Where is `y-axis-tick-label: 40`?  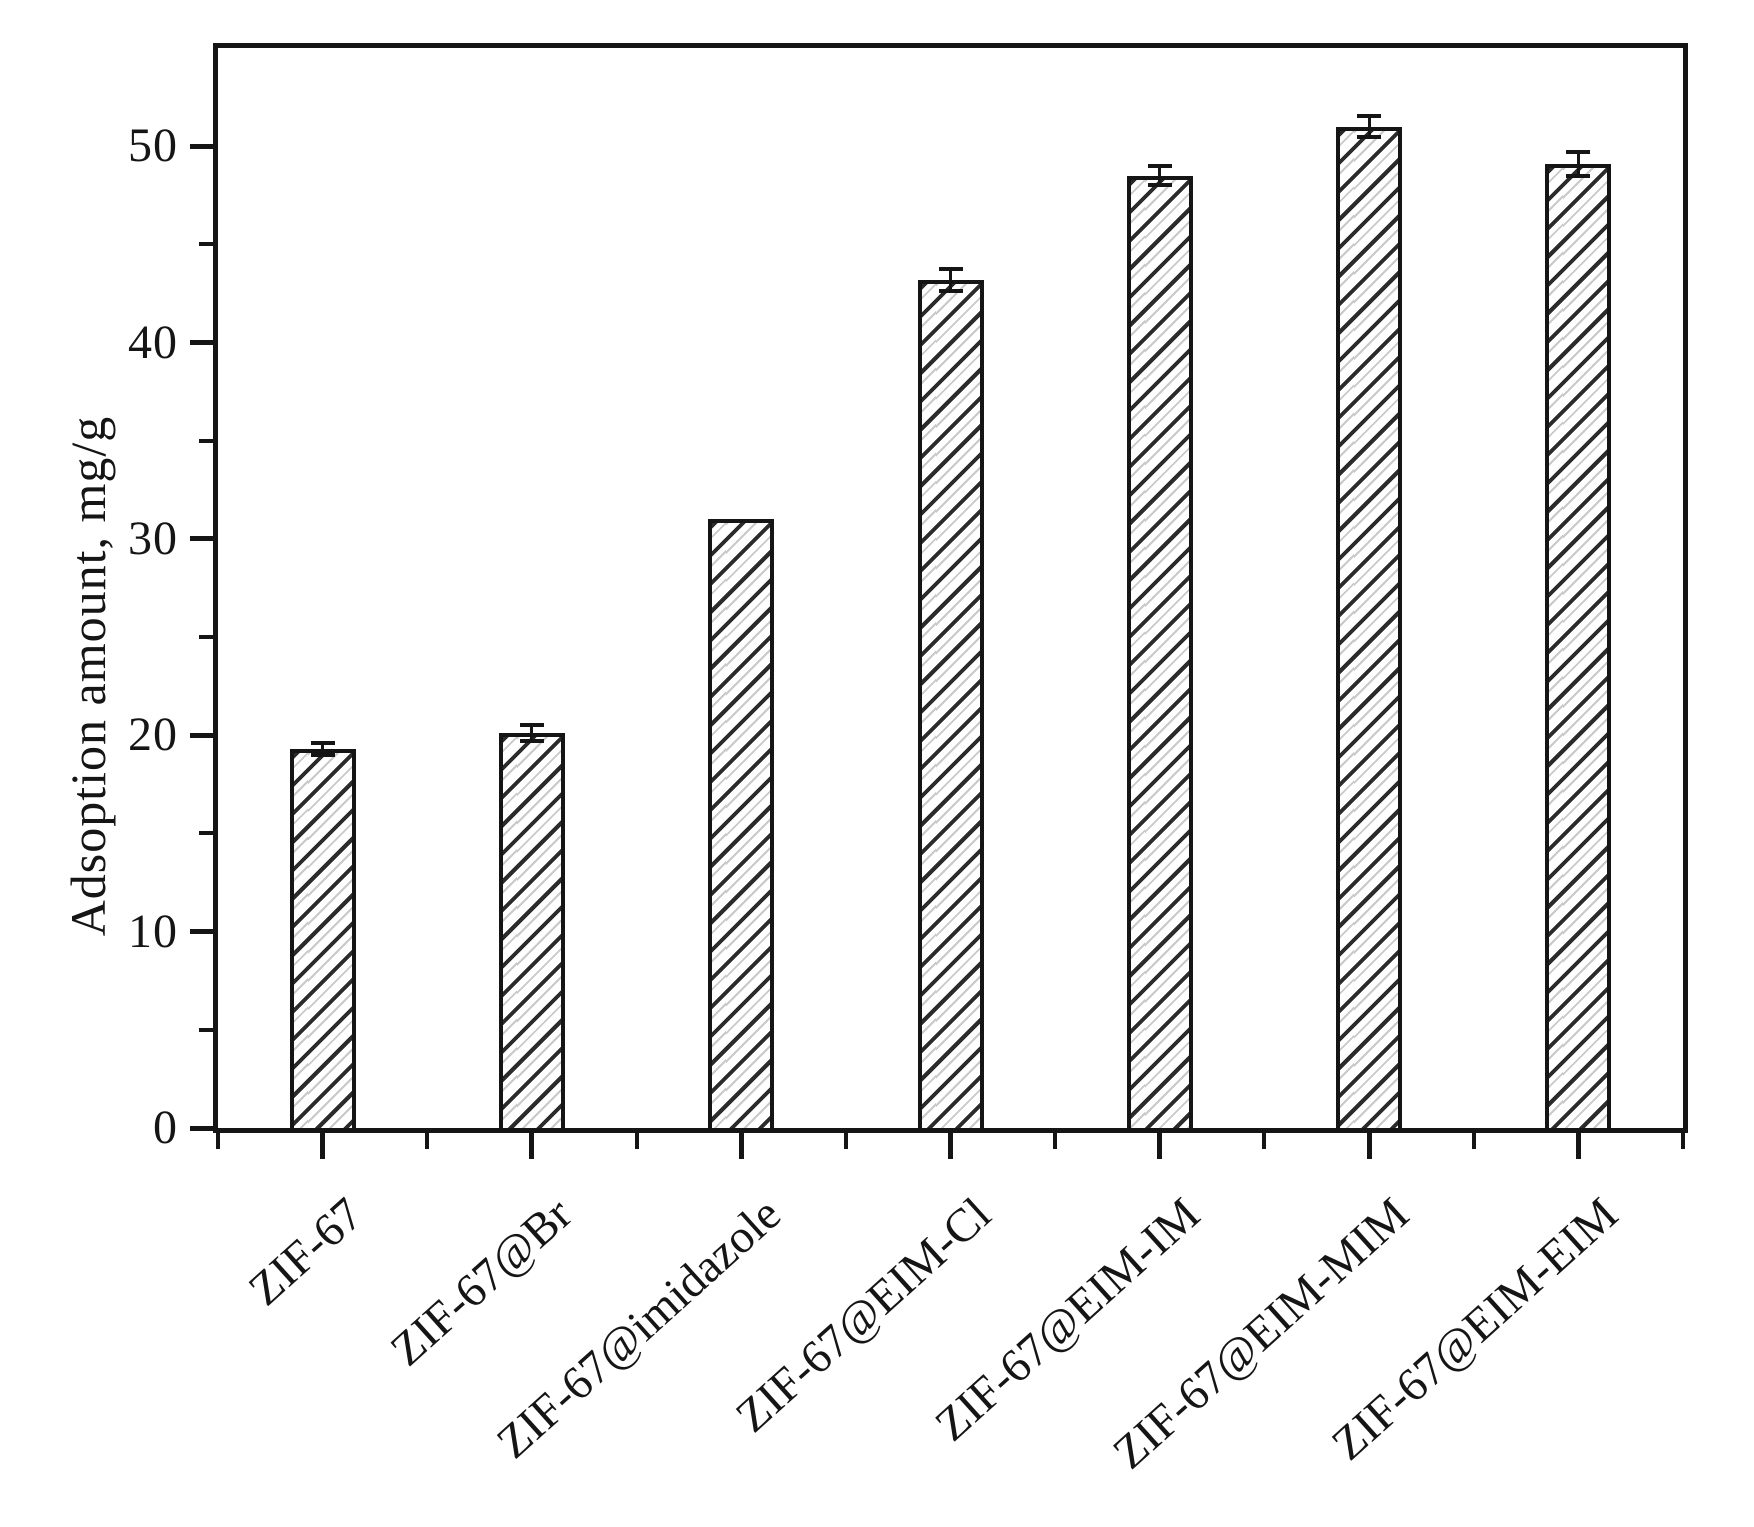
y-axis-tick-label: 40 is located at coordinates (153, 342).